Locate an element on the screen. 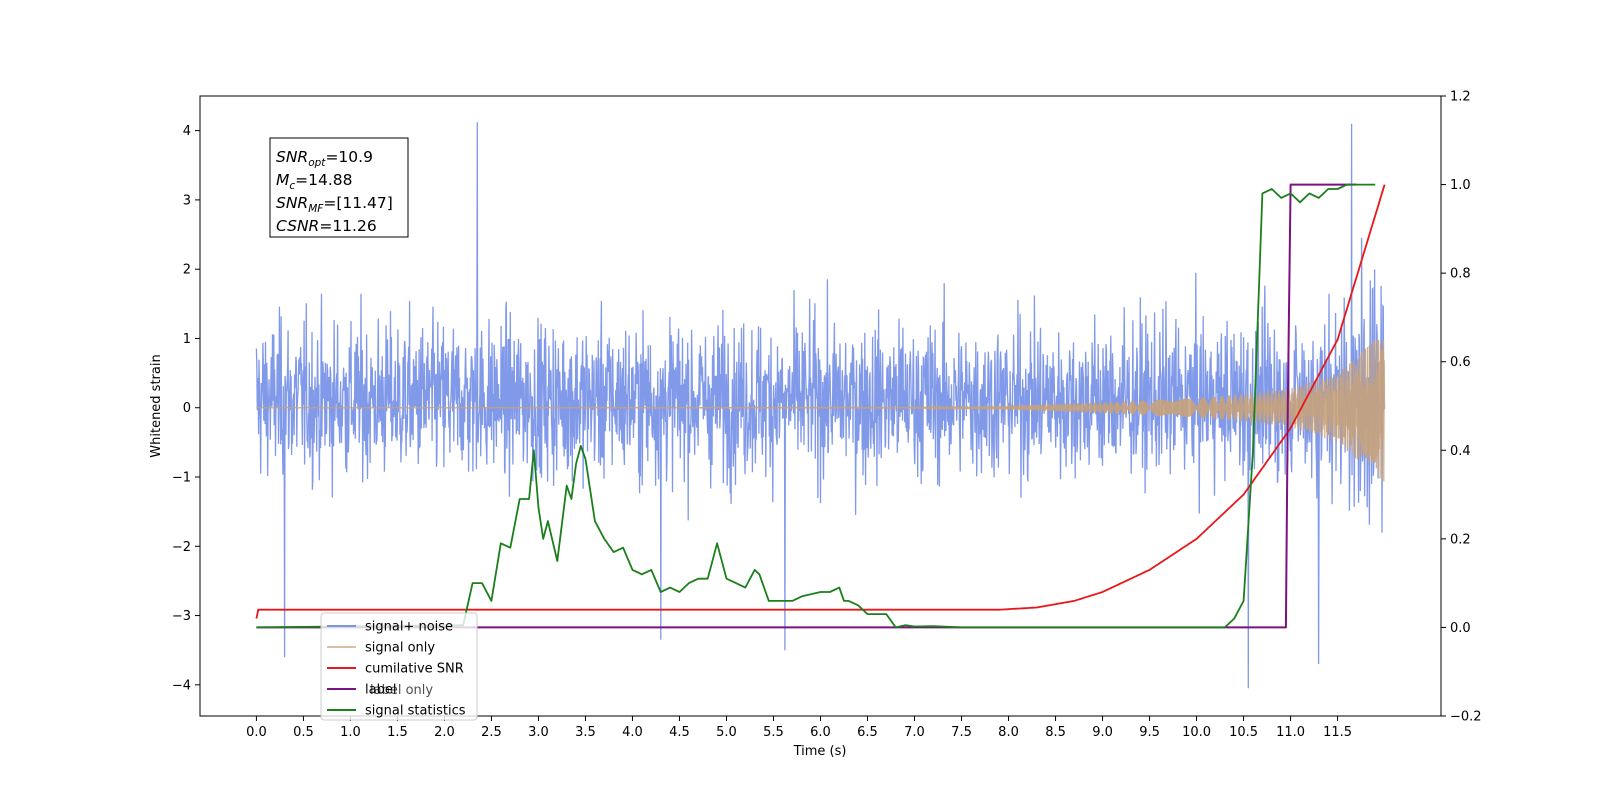 The width and height of the screenshot is (1600, 800). y-left-tick-label: −2 is located at coordinates (181, 547).